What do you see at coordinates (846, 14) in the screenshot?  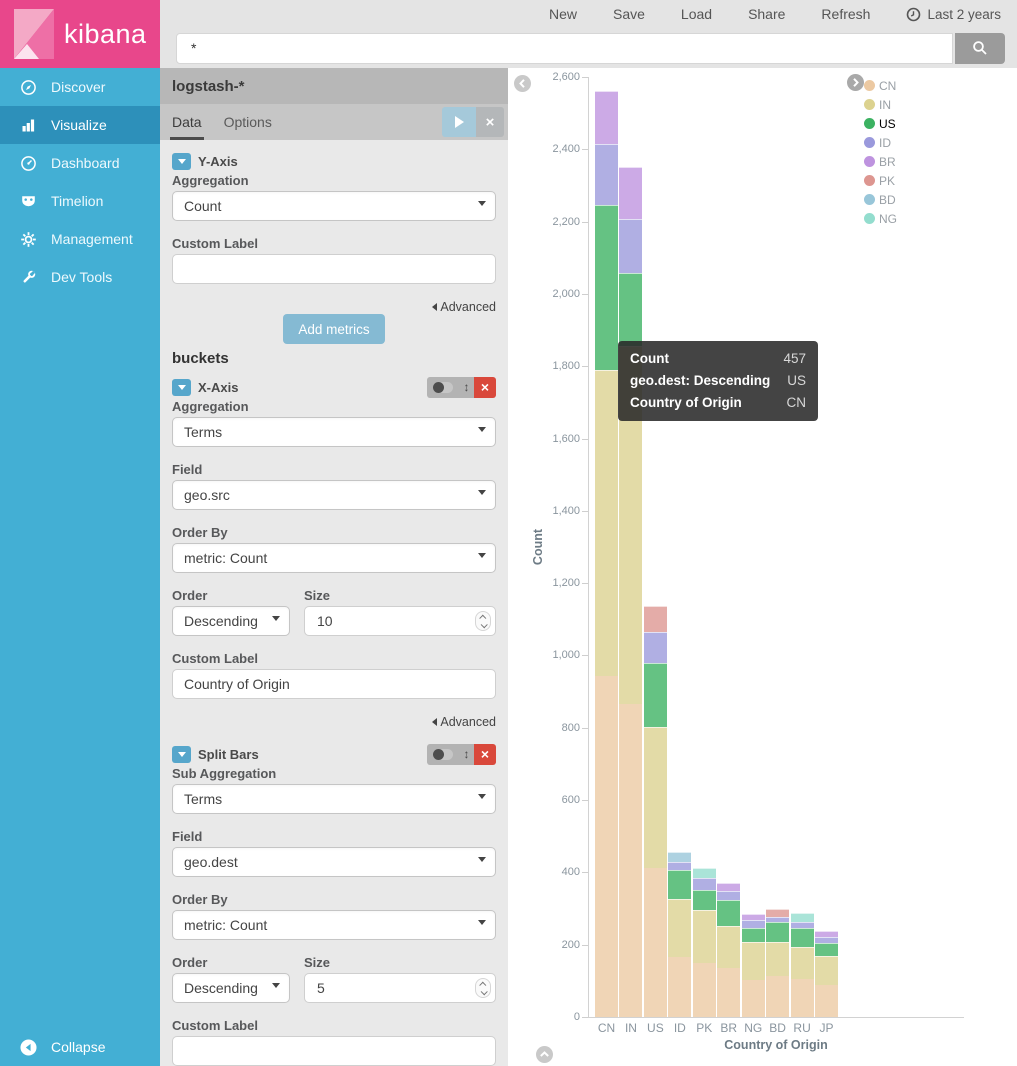 I see `topnav-refresh: Refresh` at bounding box center [846, 14].